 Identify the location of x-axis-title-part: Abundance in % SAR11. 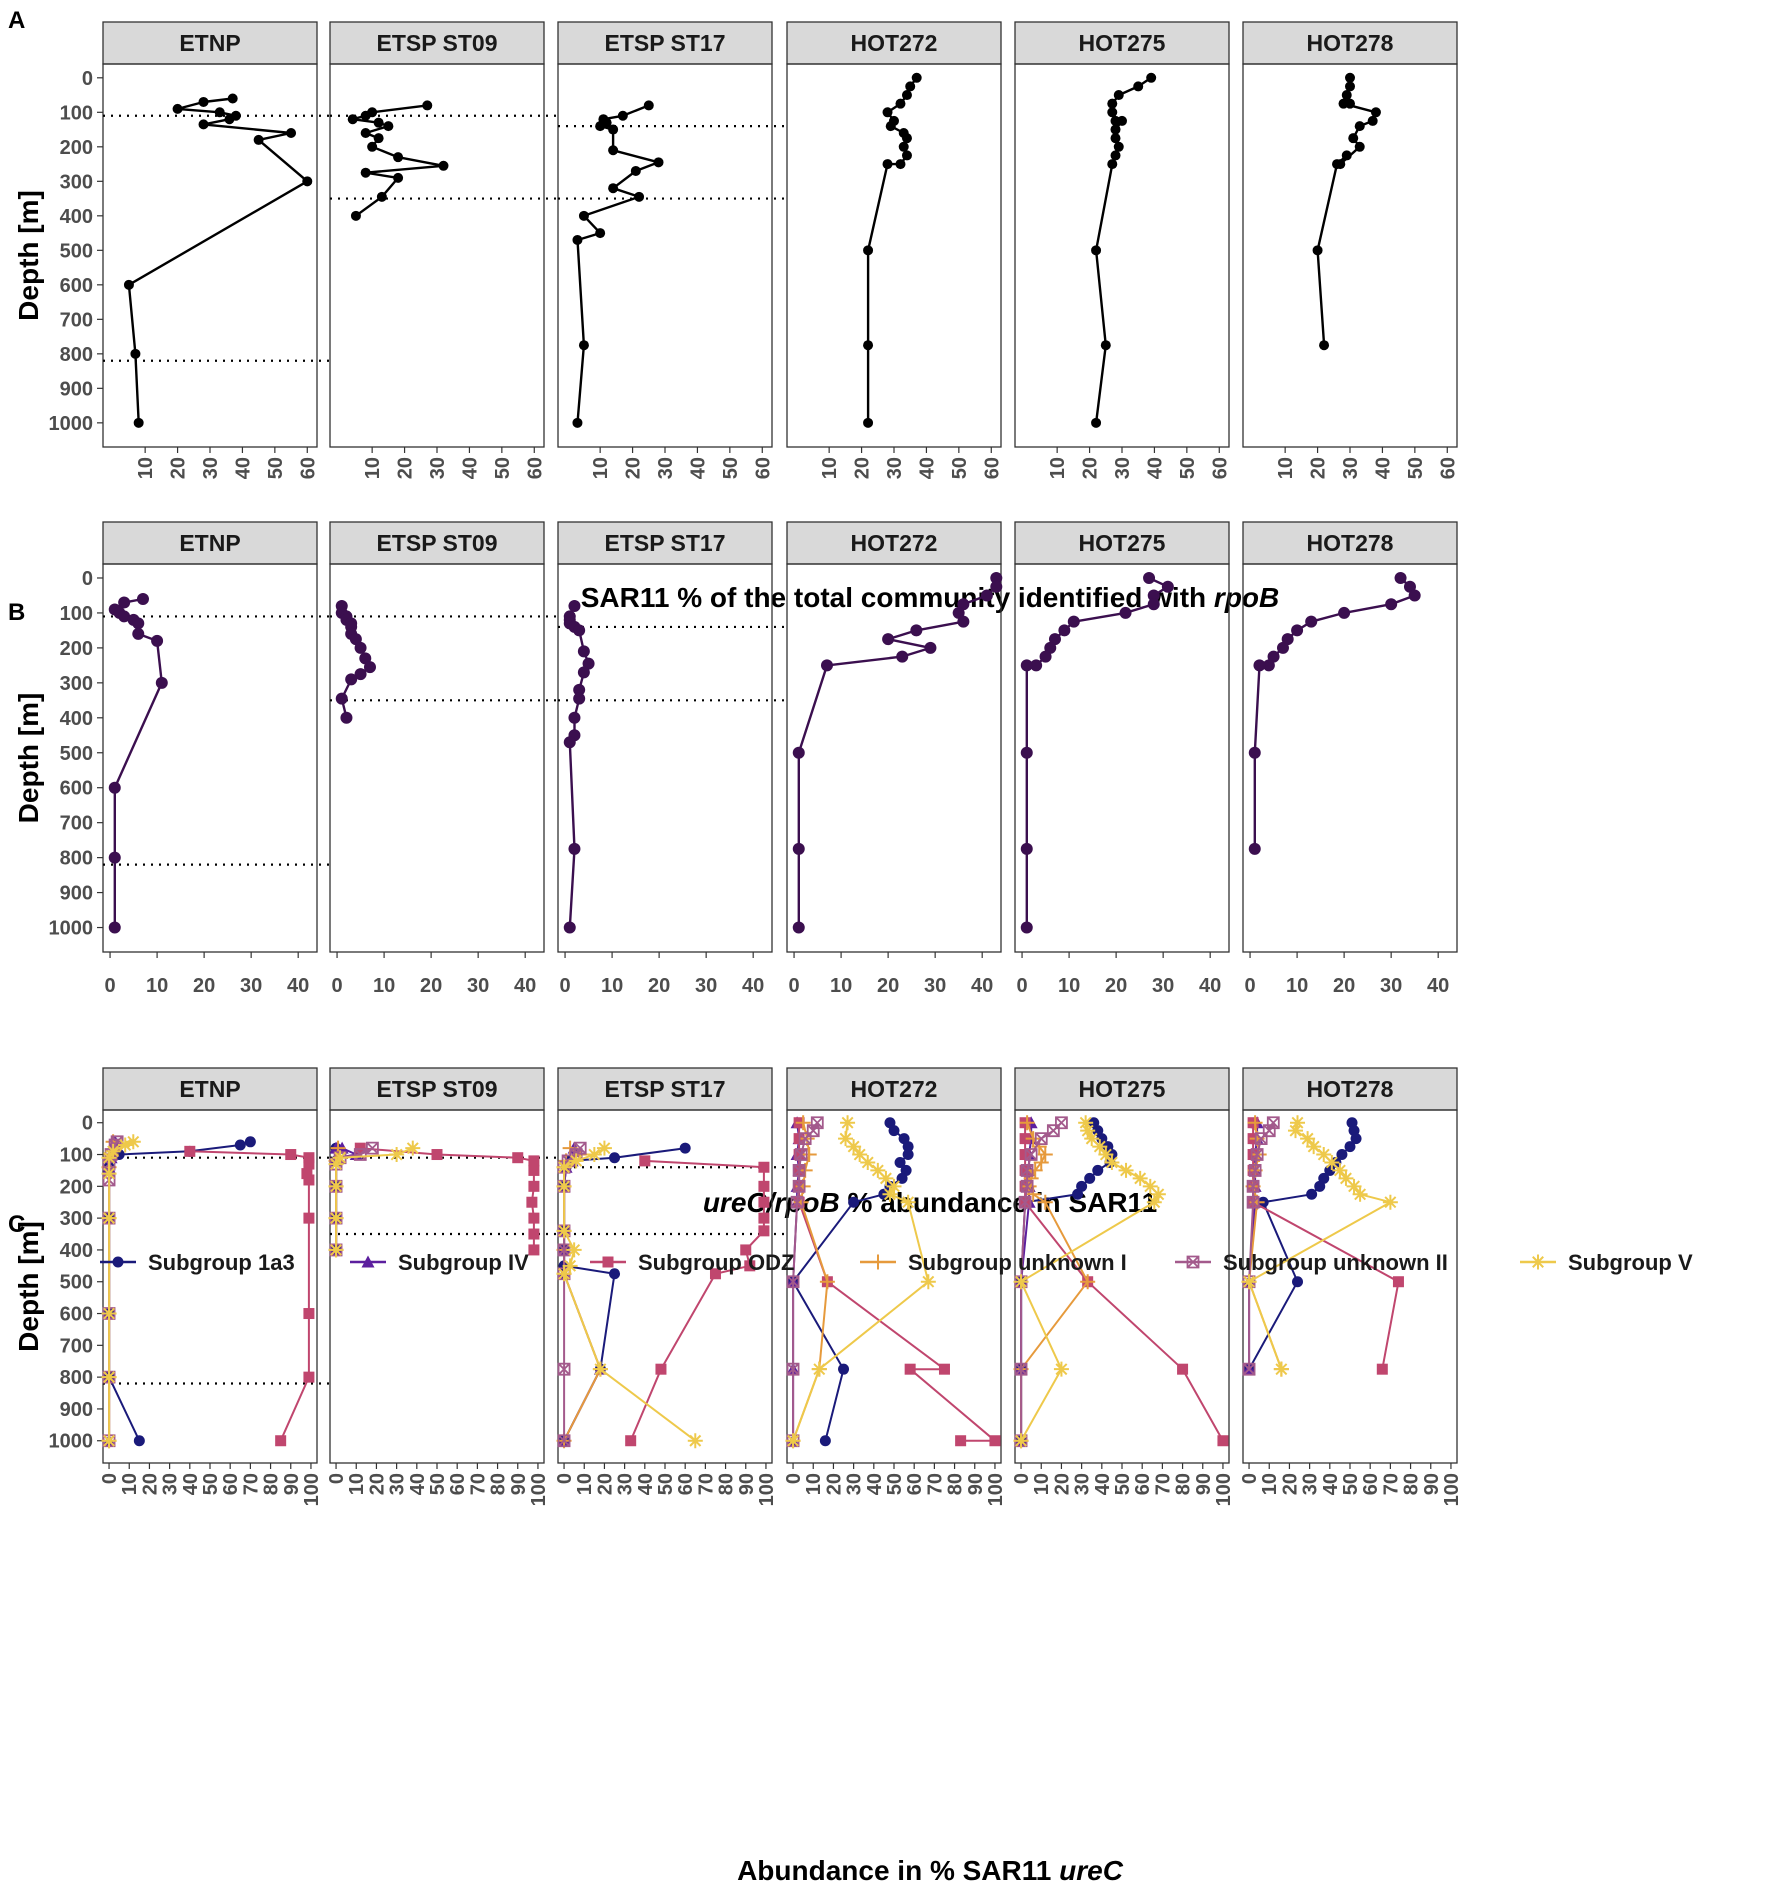
(898, 1870).